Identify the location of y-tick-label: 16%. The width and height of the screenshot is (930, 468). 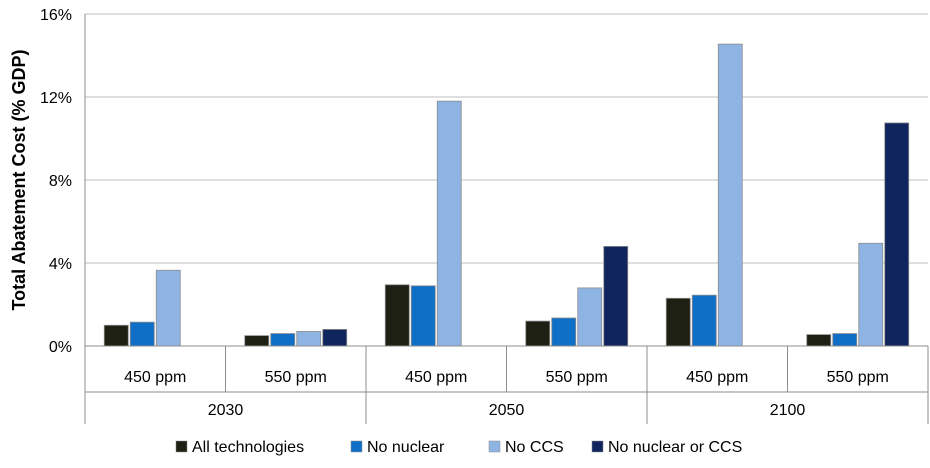
(56, 15).